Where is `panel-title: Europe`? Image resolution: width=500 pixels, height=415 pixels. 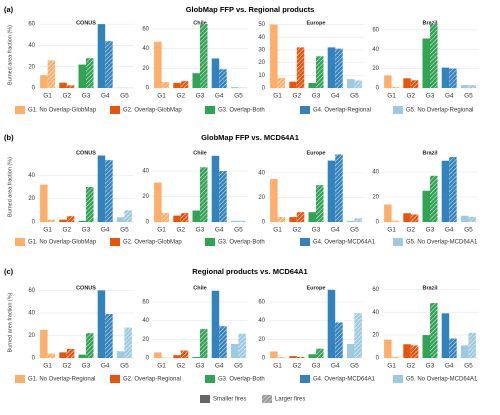
panel-title: Europe is located at coordinates (316, 288).